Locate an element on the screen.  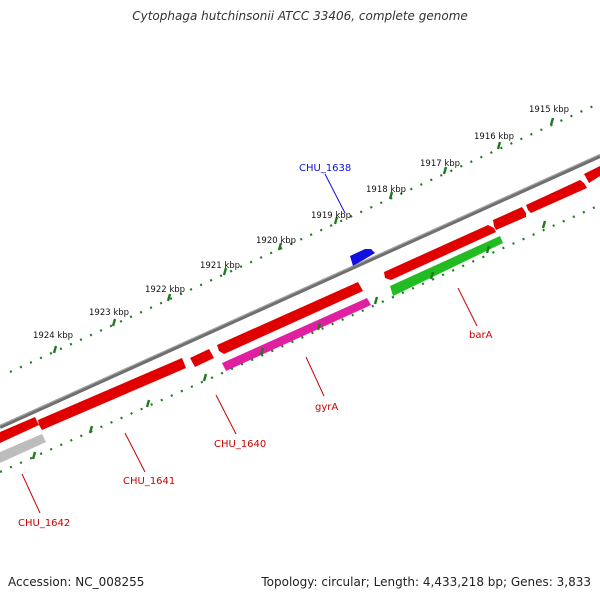
scale-label: 1921 kbp is located at coordinates (220, 266).